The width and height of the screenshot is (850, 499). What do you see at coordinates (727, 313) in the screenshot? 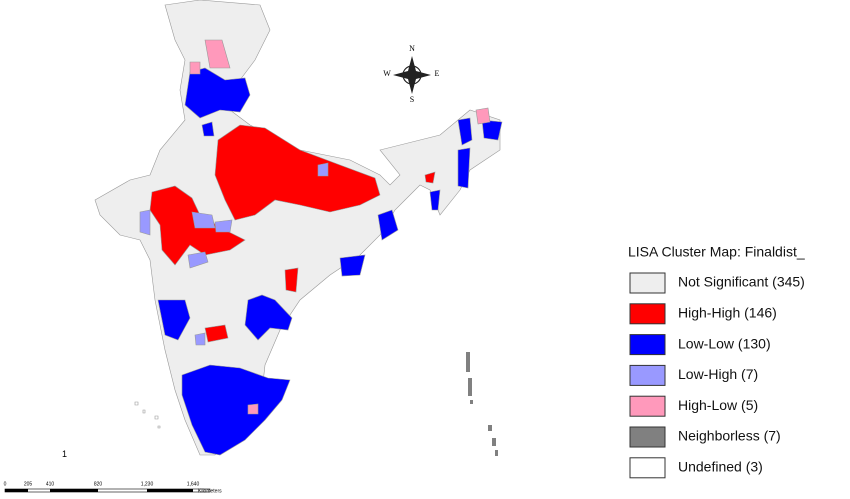
I see `legend-label: High-High (146)` at bounding box center [727, 313].